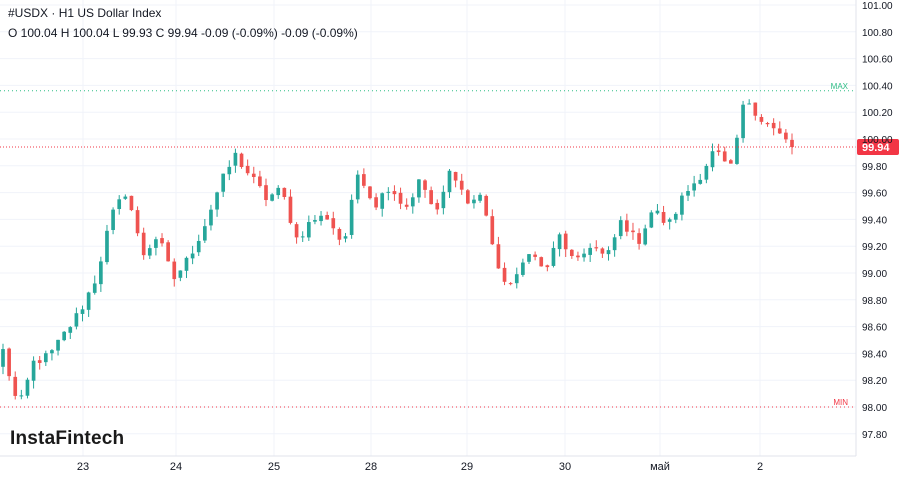 This screenshot has width=900, height=481. I want to click on price-tick-label: 98.60, so click(874, 328).